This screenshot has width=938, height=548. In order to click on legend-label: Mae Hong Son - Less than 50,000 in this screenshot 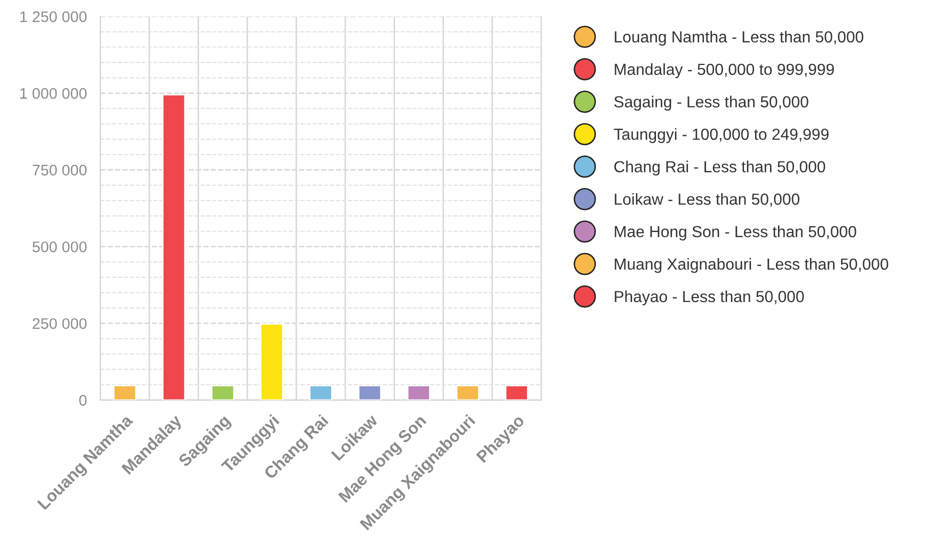, I will do `click(735, 233)`.